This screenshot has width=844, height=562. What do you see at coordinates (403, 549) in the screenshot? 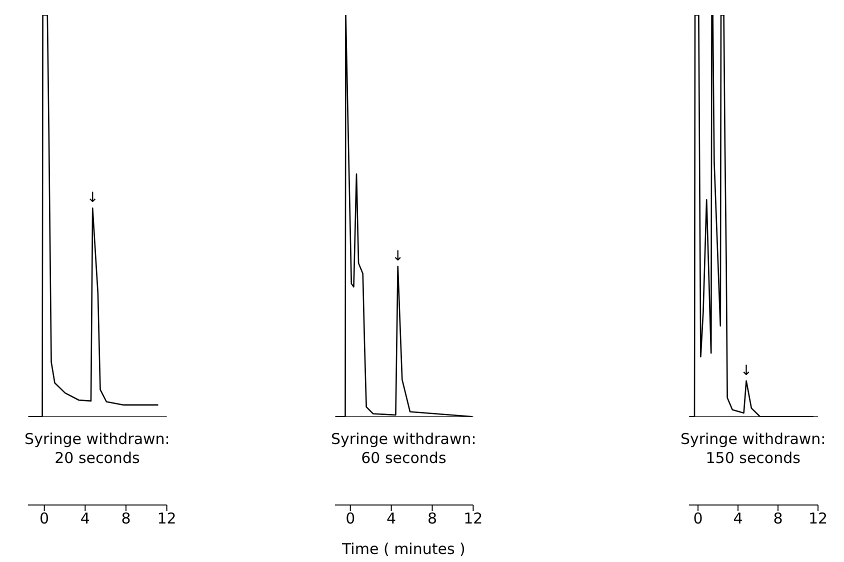
I see `x-axis-title: Time ( minutes )` at bounding box center [403, 549].